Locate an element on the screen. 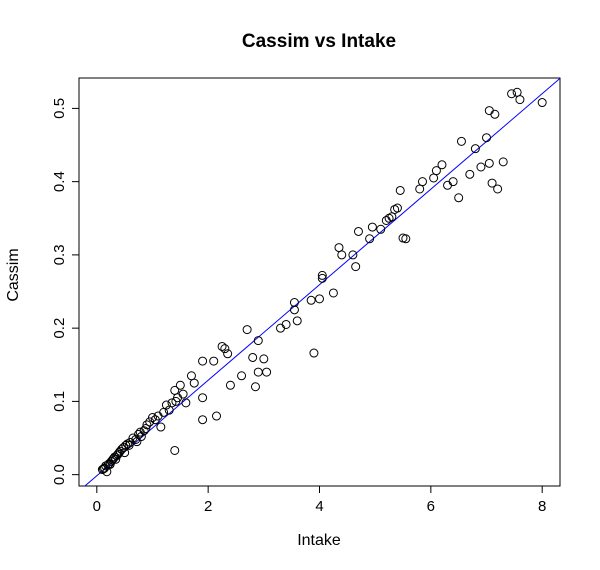  chart-title: Cassim vs Intake is located at coordinates (319, 41).